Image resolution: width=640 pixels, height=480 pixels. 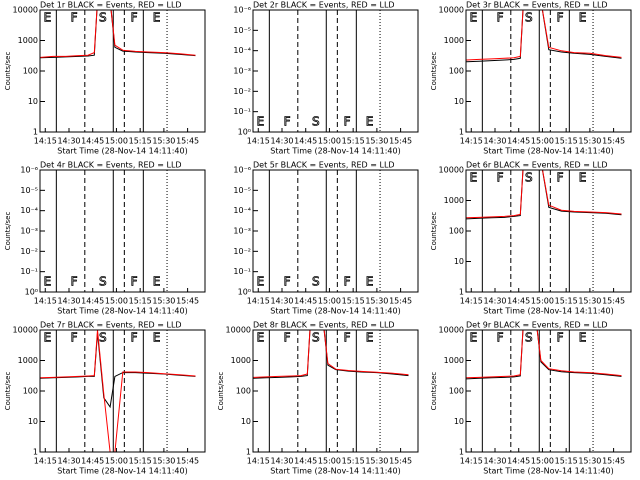 I want to click on chart-title: Det 8r BLACK = Events, RED = LLD, so click(x=324, y=325).